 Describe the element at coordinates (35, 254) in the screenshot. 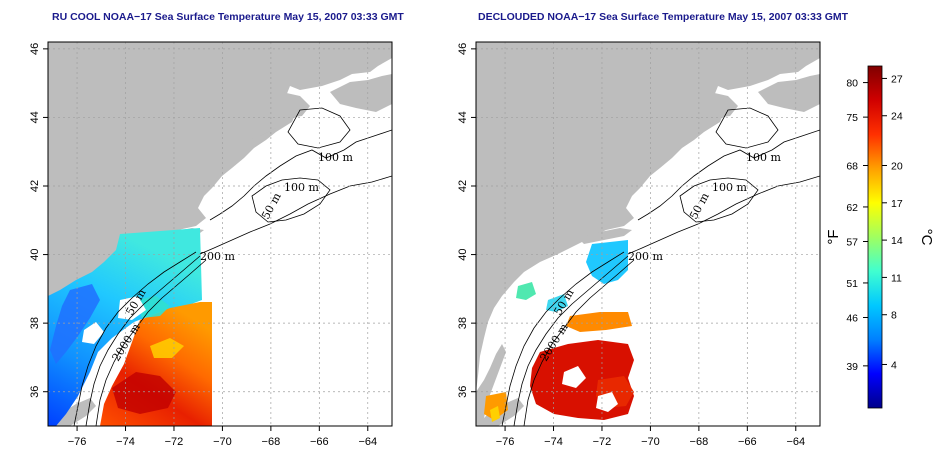

I see `left-y-tick-label: 40` at that location.